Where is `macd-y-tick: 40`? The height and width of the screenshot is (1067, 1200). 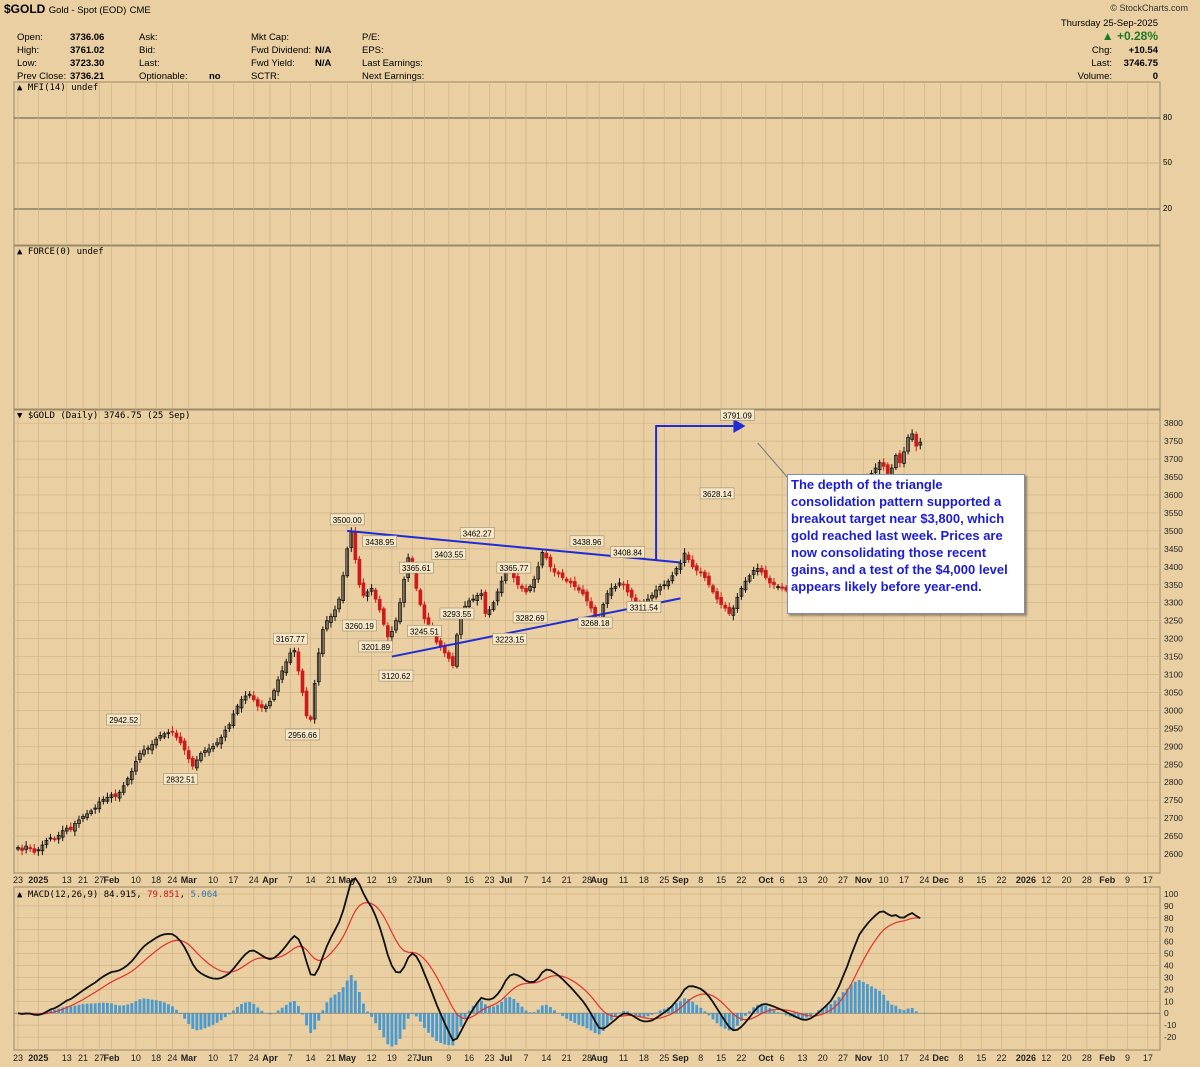
macd-y-tick: 40 is located at coordinates (1169, 966).